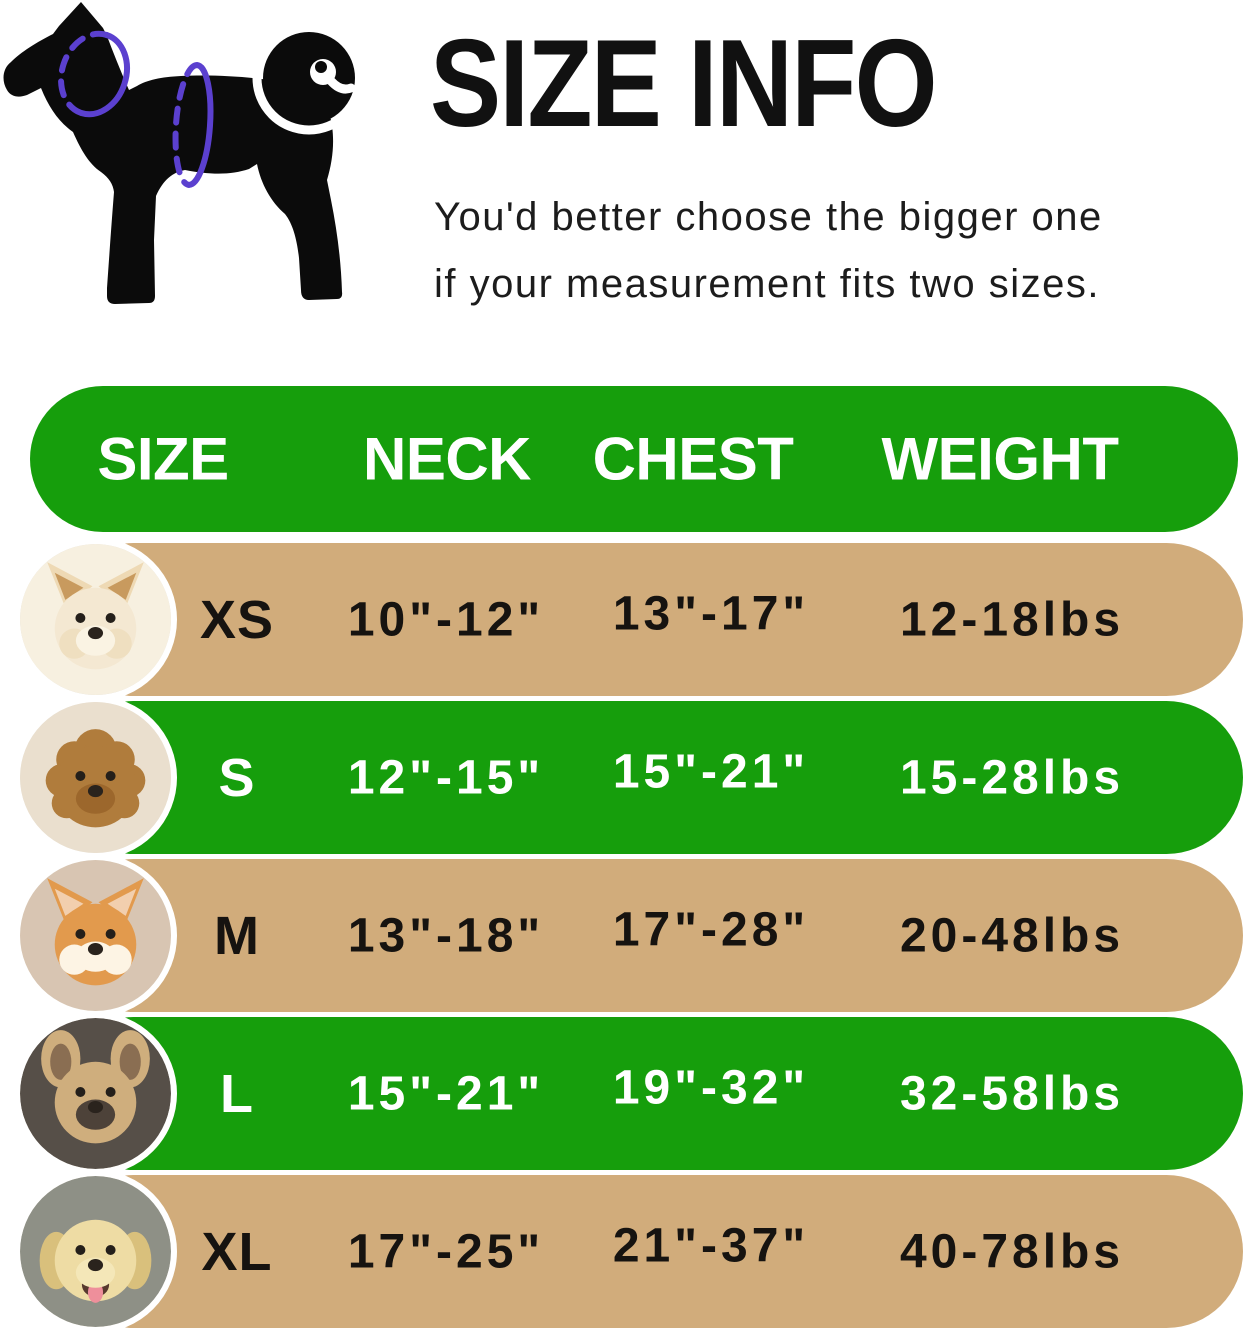  Describe the element at coordinates (693, 459) in the screenshot. I see `column-header-chest: CHEST` at that location.